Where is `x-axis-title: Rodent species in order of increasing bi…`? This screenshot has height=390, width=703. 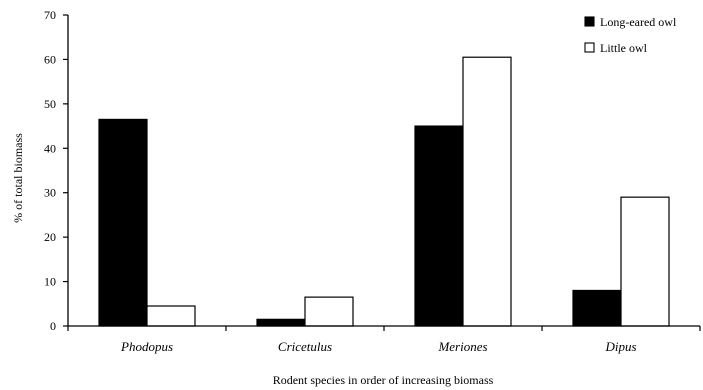 x-axis-title: Rodent species in order of increasing bi… is located at coordinates (383, 380).